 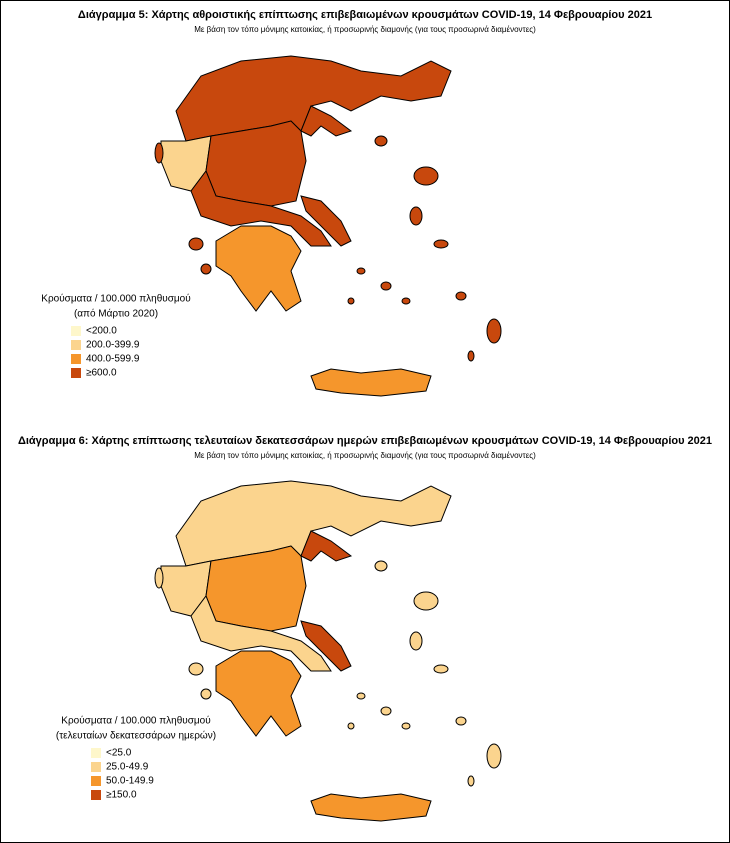 What do you see at coordinates (101, 331) in the screenshot?
I see `legend-label: <200.0` at bounding box center [101, 331].